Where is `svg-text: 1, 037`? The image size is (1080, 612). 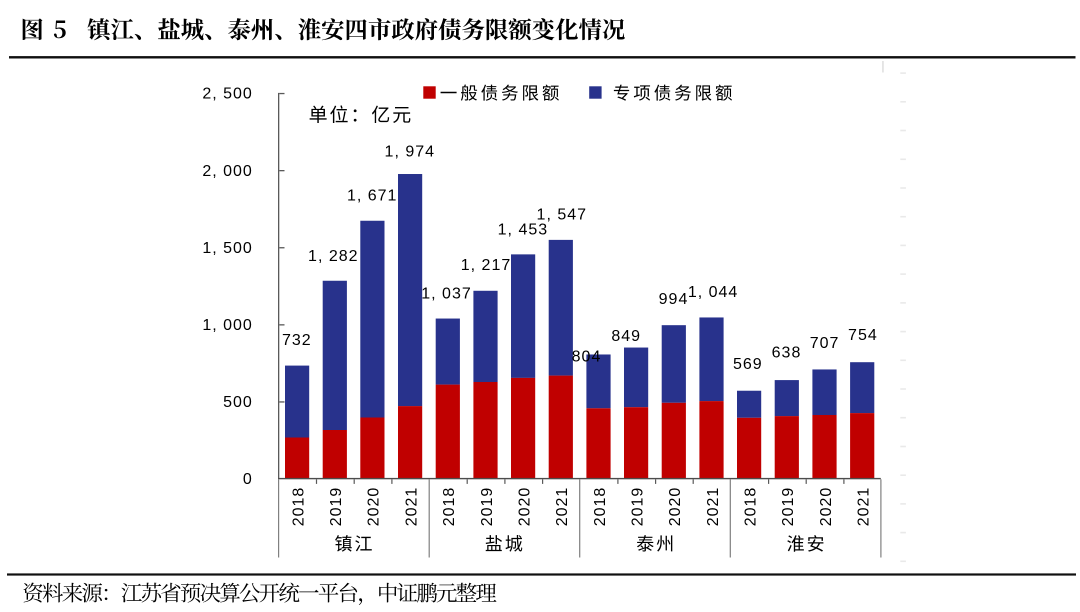 svg-text: 1, 037 is located at coordinates (446, 294).